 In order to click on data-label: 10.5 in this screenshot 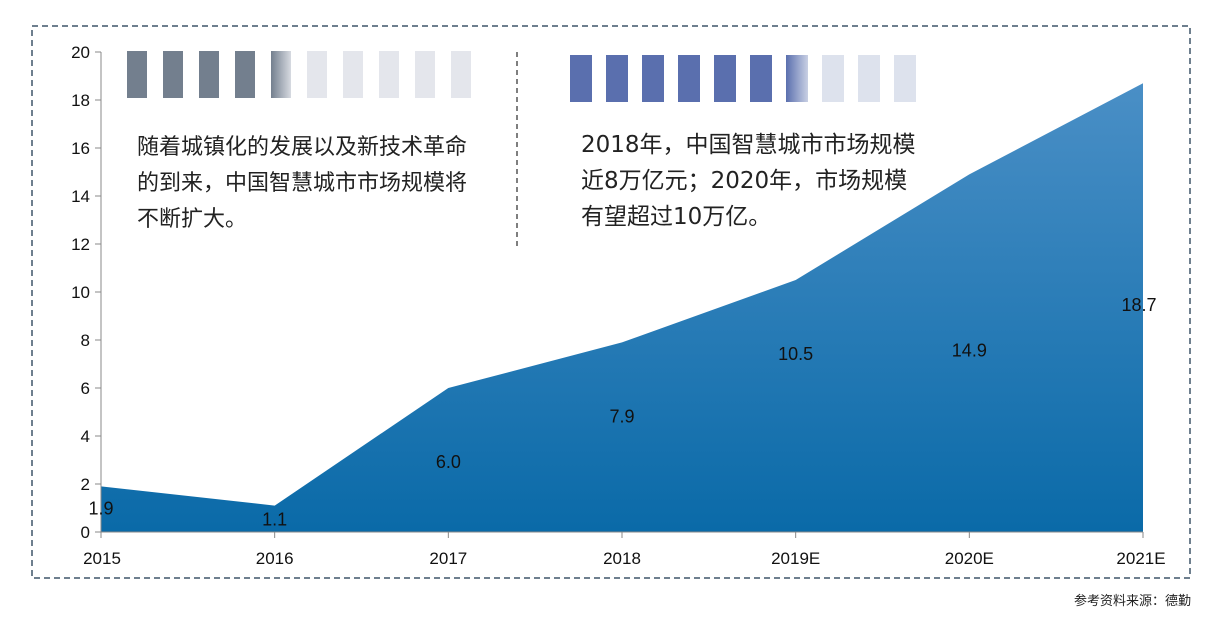, I will do `click(795, 354)`.